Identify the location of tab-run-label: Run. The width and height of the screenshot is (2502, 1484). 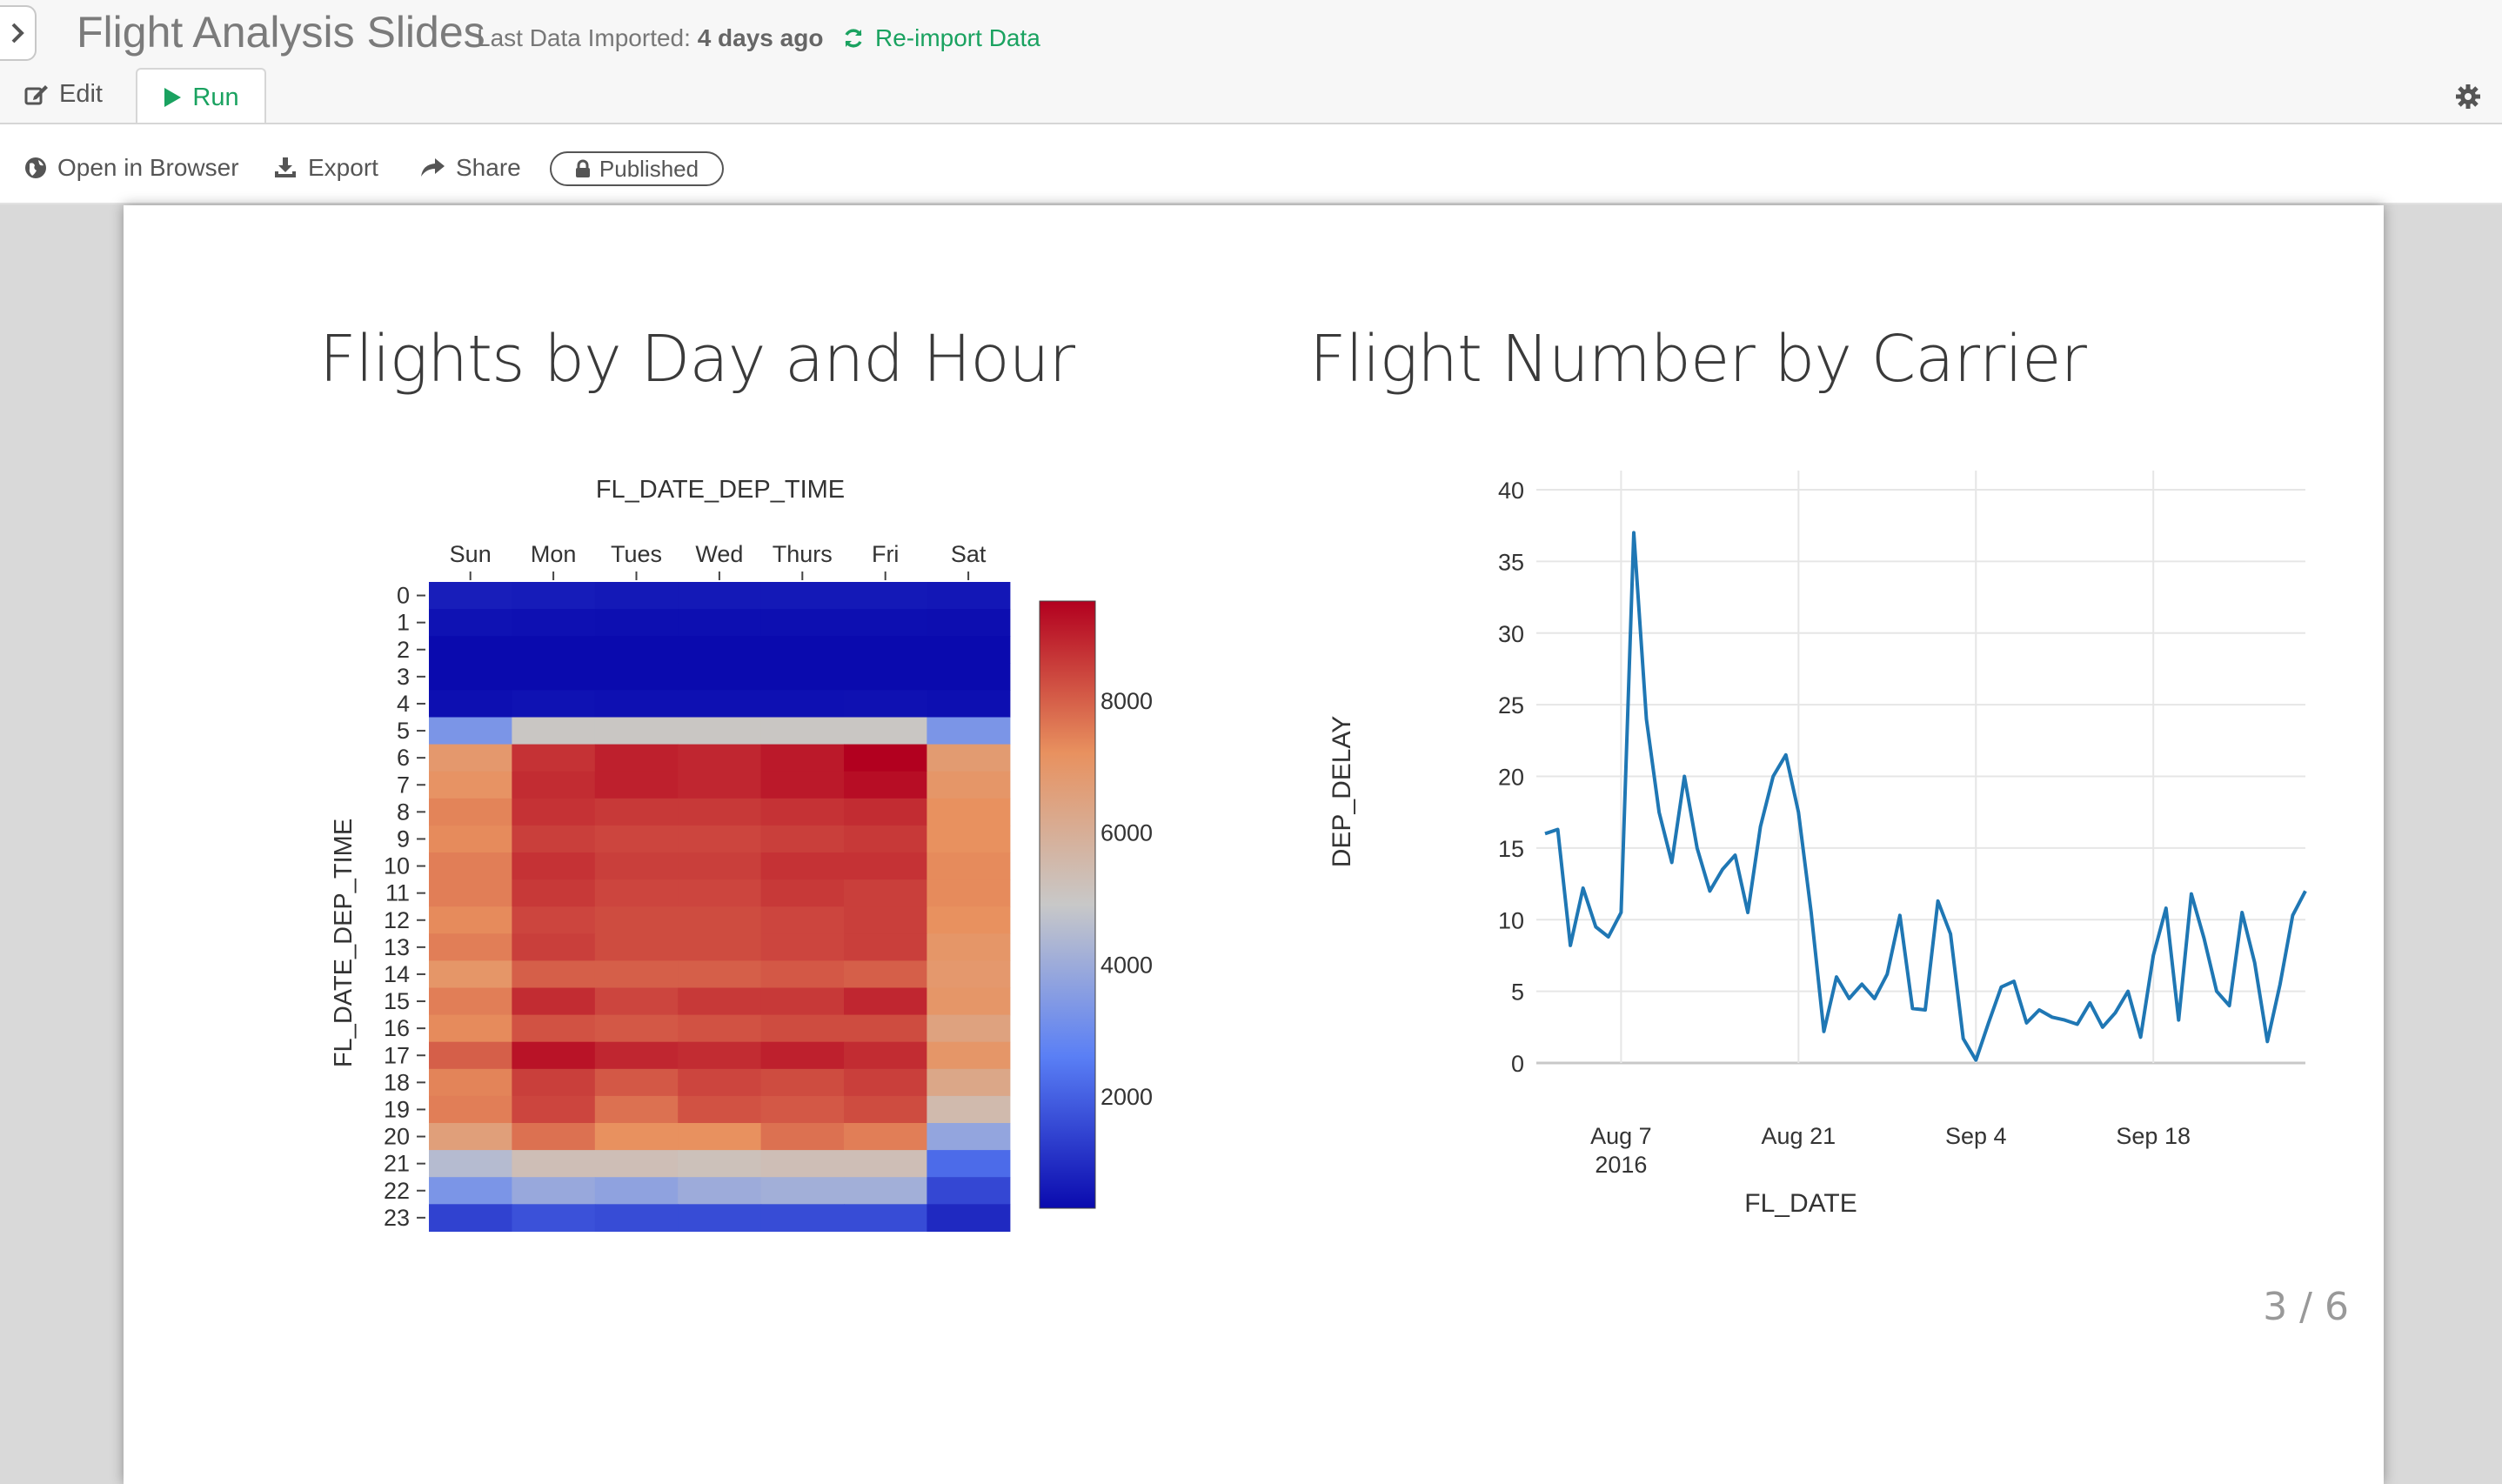
(215, 97).